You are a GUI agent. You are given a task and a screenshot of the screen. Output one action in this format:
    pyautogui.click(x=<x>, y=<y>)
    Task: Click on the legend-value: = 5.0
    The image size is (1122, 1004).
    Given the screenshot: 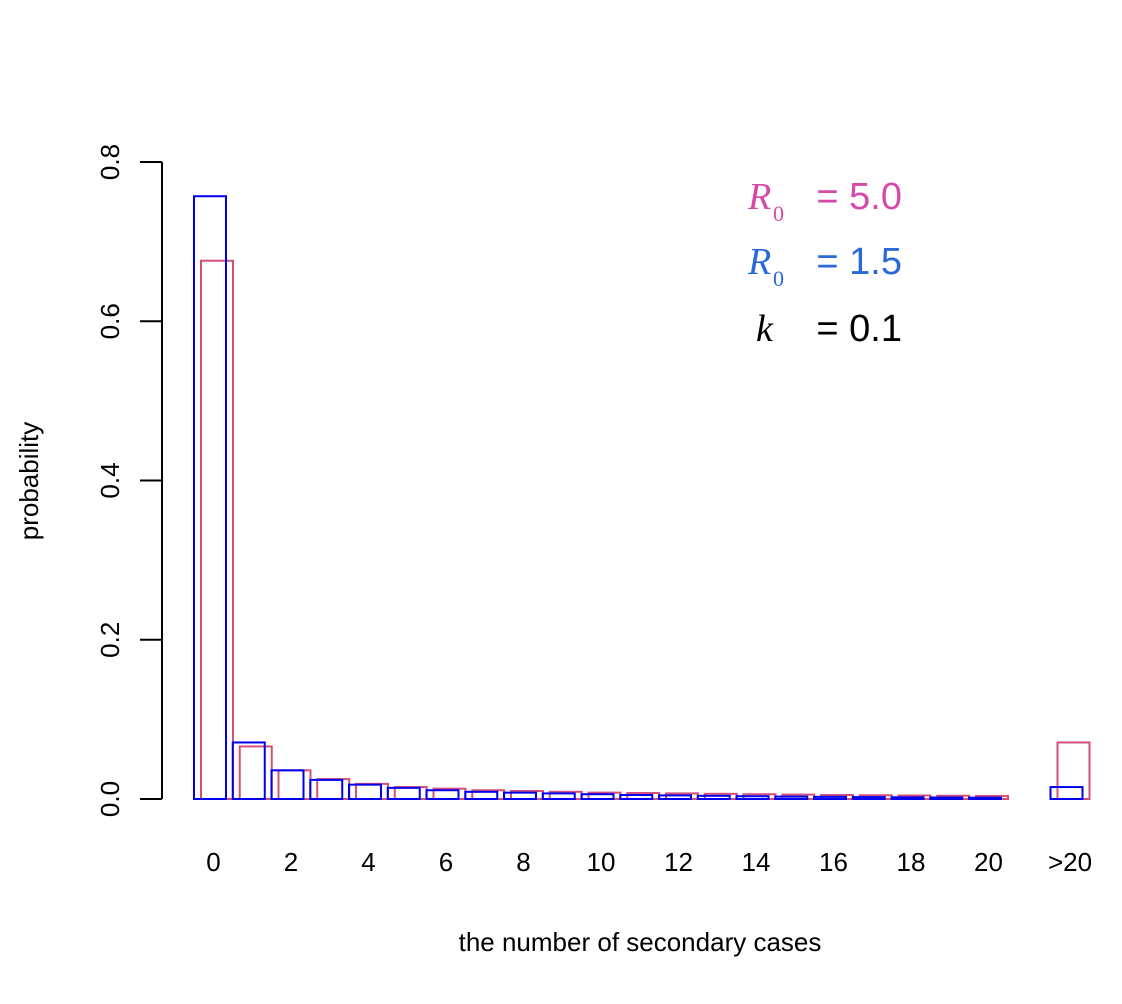 What is the action you would take?
    pyautogui.click(x=859, y=197)
    